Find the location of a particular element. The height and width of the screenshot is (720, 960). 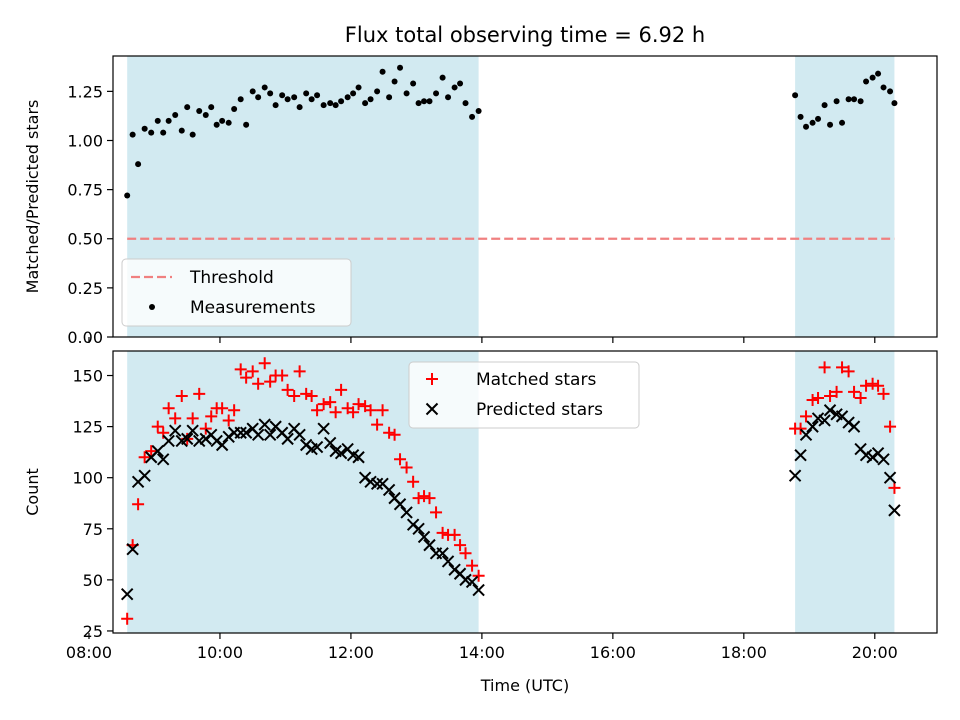

y-tick-label: 1.00 is located at coordinates (85, 140).